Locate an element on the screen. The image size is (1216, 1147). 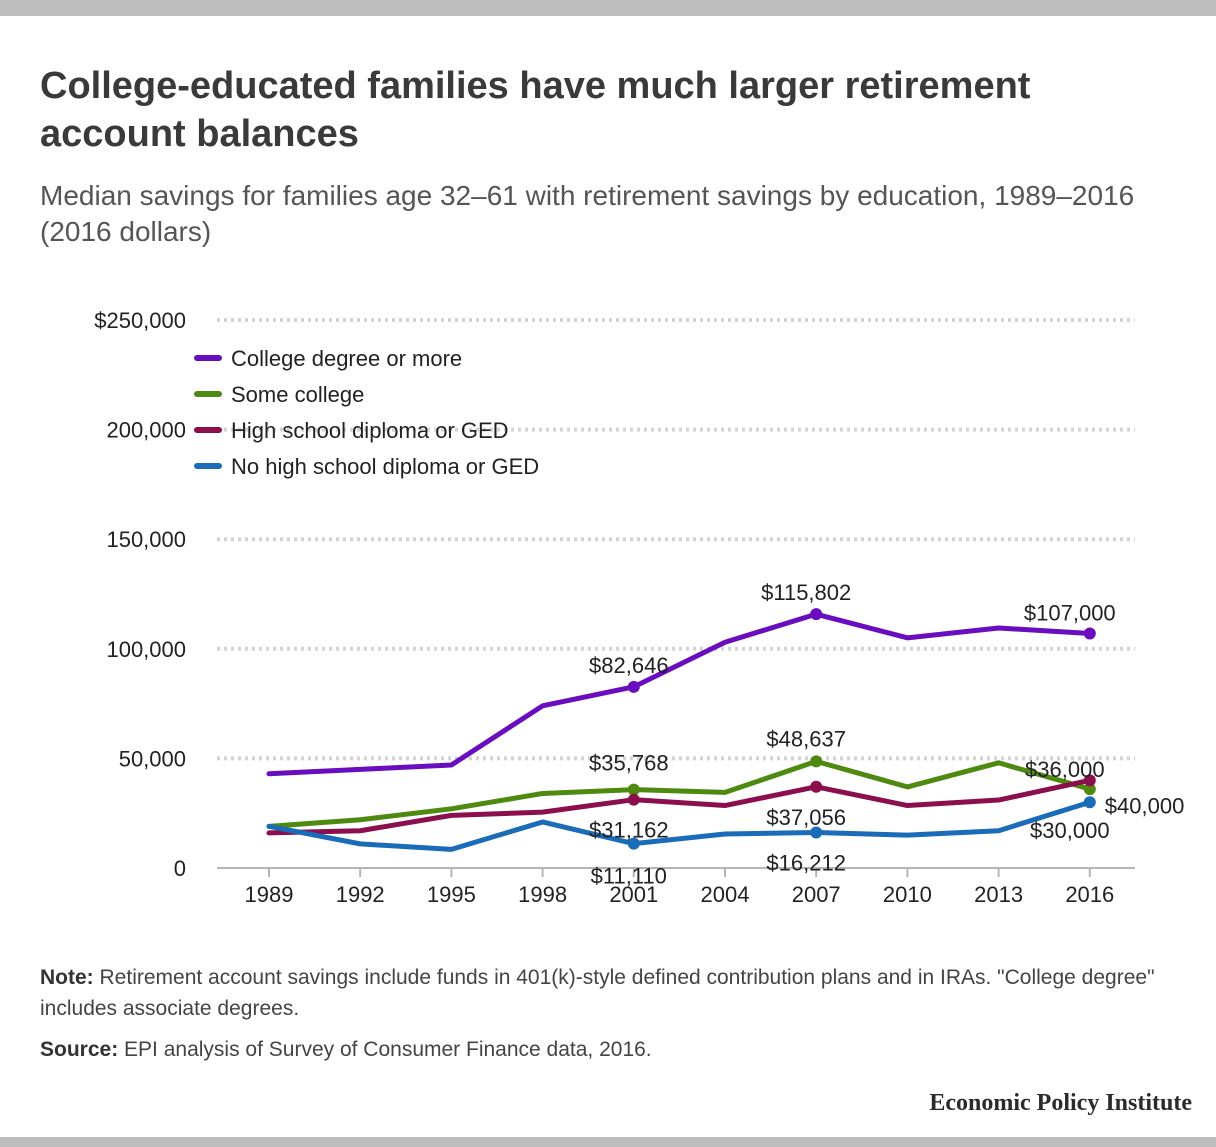
y-tick-label: 150,000 is located at coordinates (146, 539).